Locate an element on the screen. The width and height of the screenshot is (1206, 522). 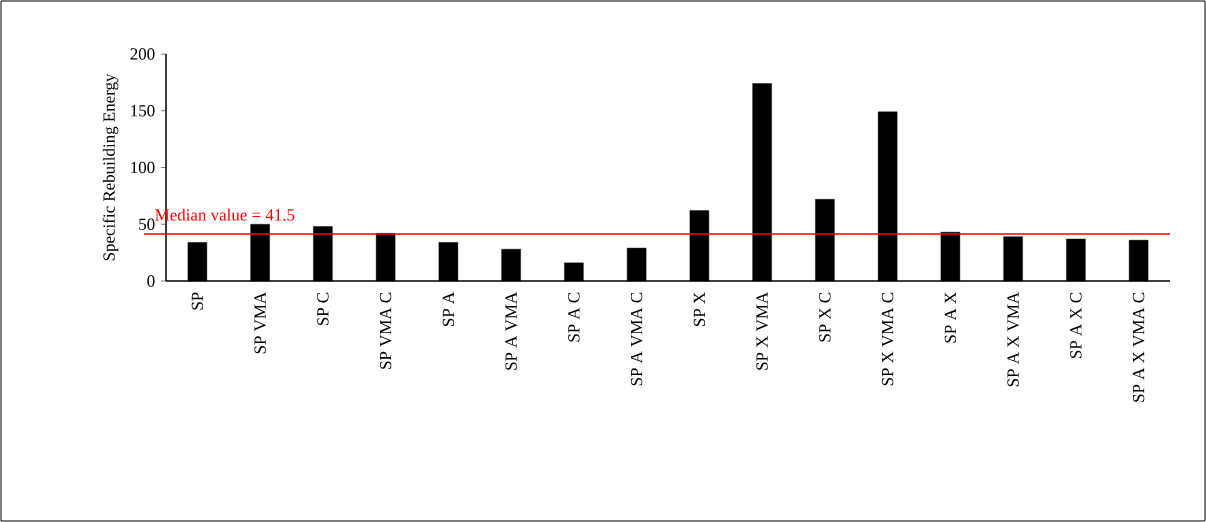
y-tick-label: 200 is located at coordinates (142, 54).